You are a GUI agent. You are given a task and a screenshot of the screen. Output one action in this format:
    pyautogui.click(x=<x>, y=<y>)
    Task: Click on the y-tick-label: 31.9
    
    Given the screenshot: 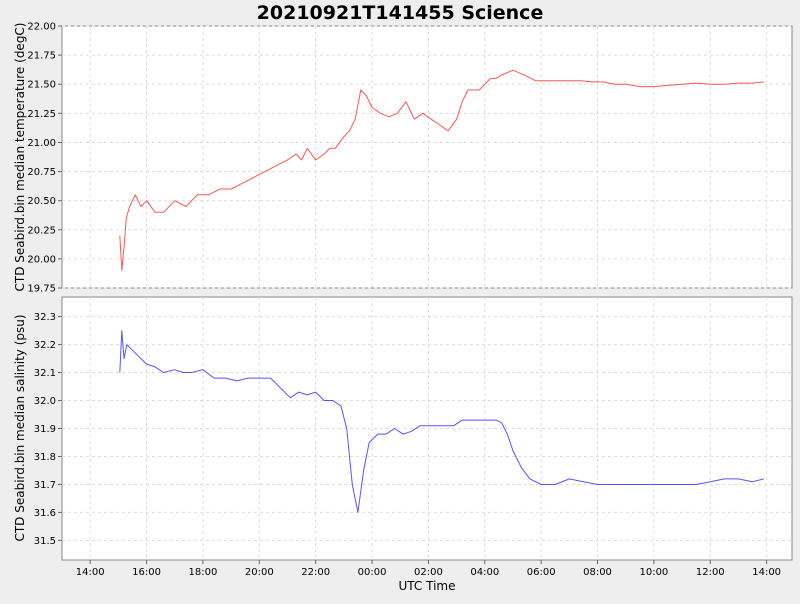 What is the action you would take?
    pyautogui.click(x=45, y=429)
    